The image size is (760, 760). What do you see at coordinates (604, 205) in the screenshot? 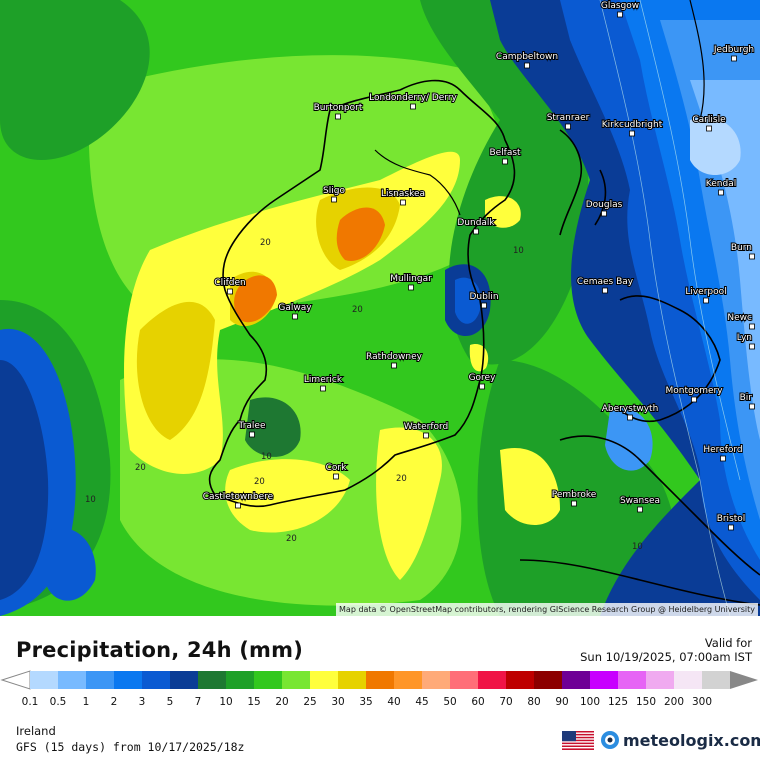
I see `city-label: Douglas` at bounding box center [604, 205].